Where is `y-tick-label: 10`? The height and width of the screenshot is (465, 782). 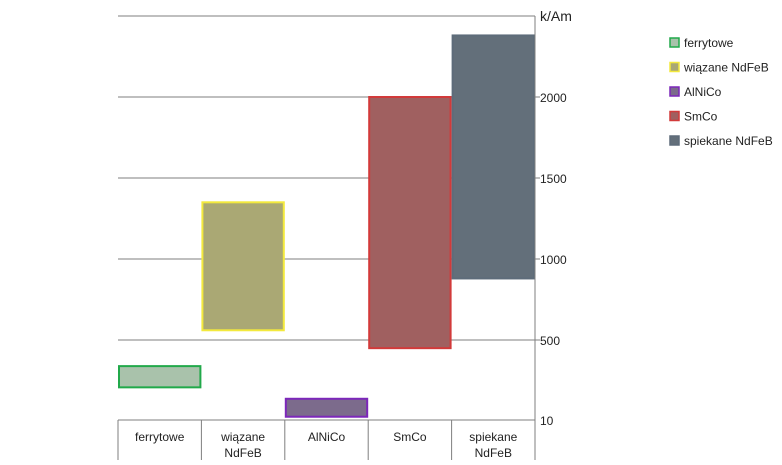
y-tick-label: 10 is located at coordinates (547, 421).